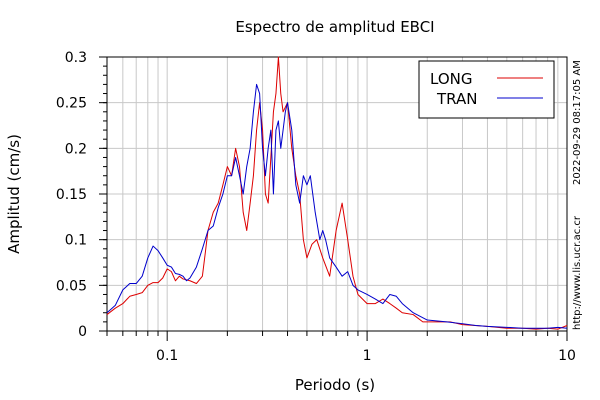  I want to click on x-axis-ticks: 0.1 1 10, so click(341, 347).